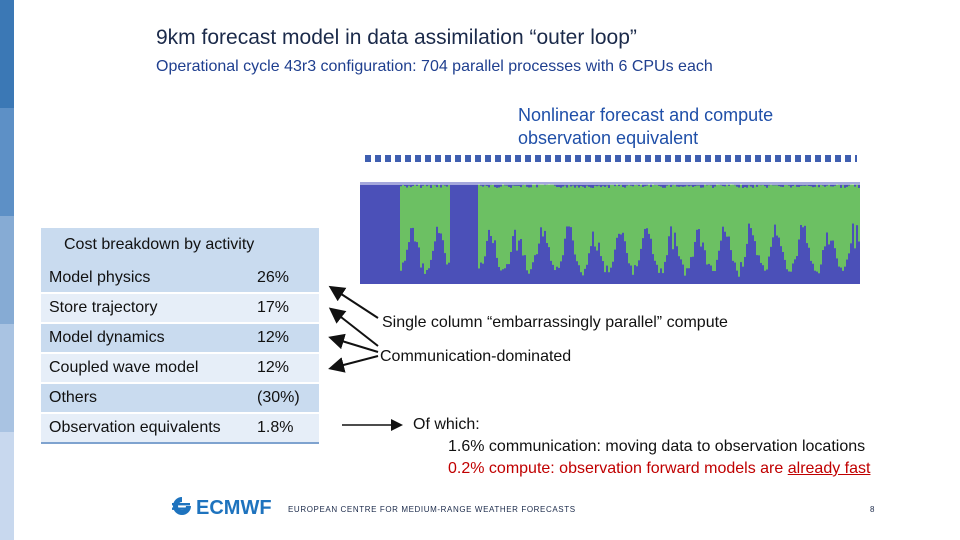  I want to click on cpu-activity-trace-image, so click(610, 233).